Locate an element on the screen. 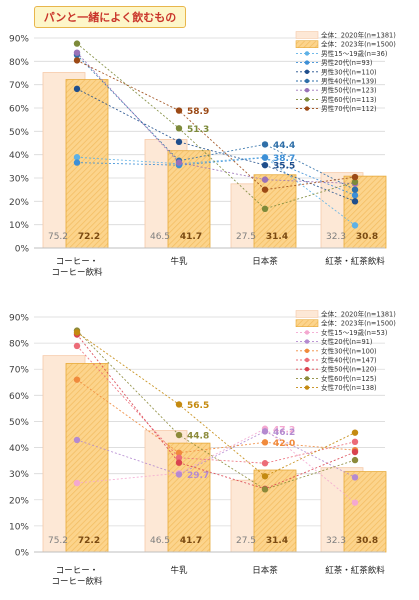 The height and width of the screenshot is (600, 419). legend-entry: 女性70代(n=138) is located at coordinates (349, 387).